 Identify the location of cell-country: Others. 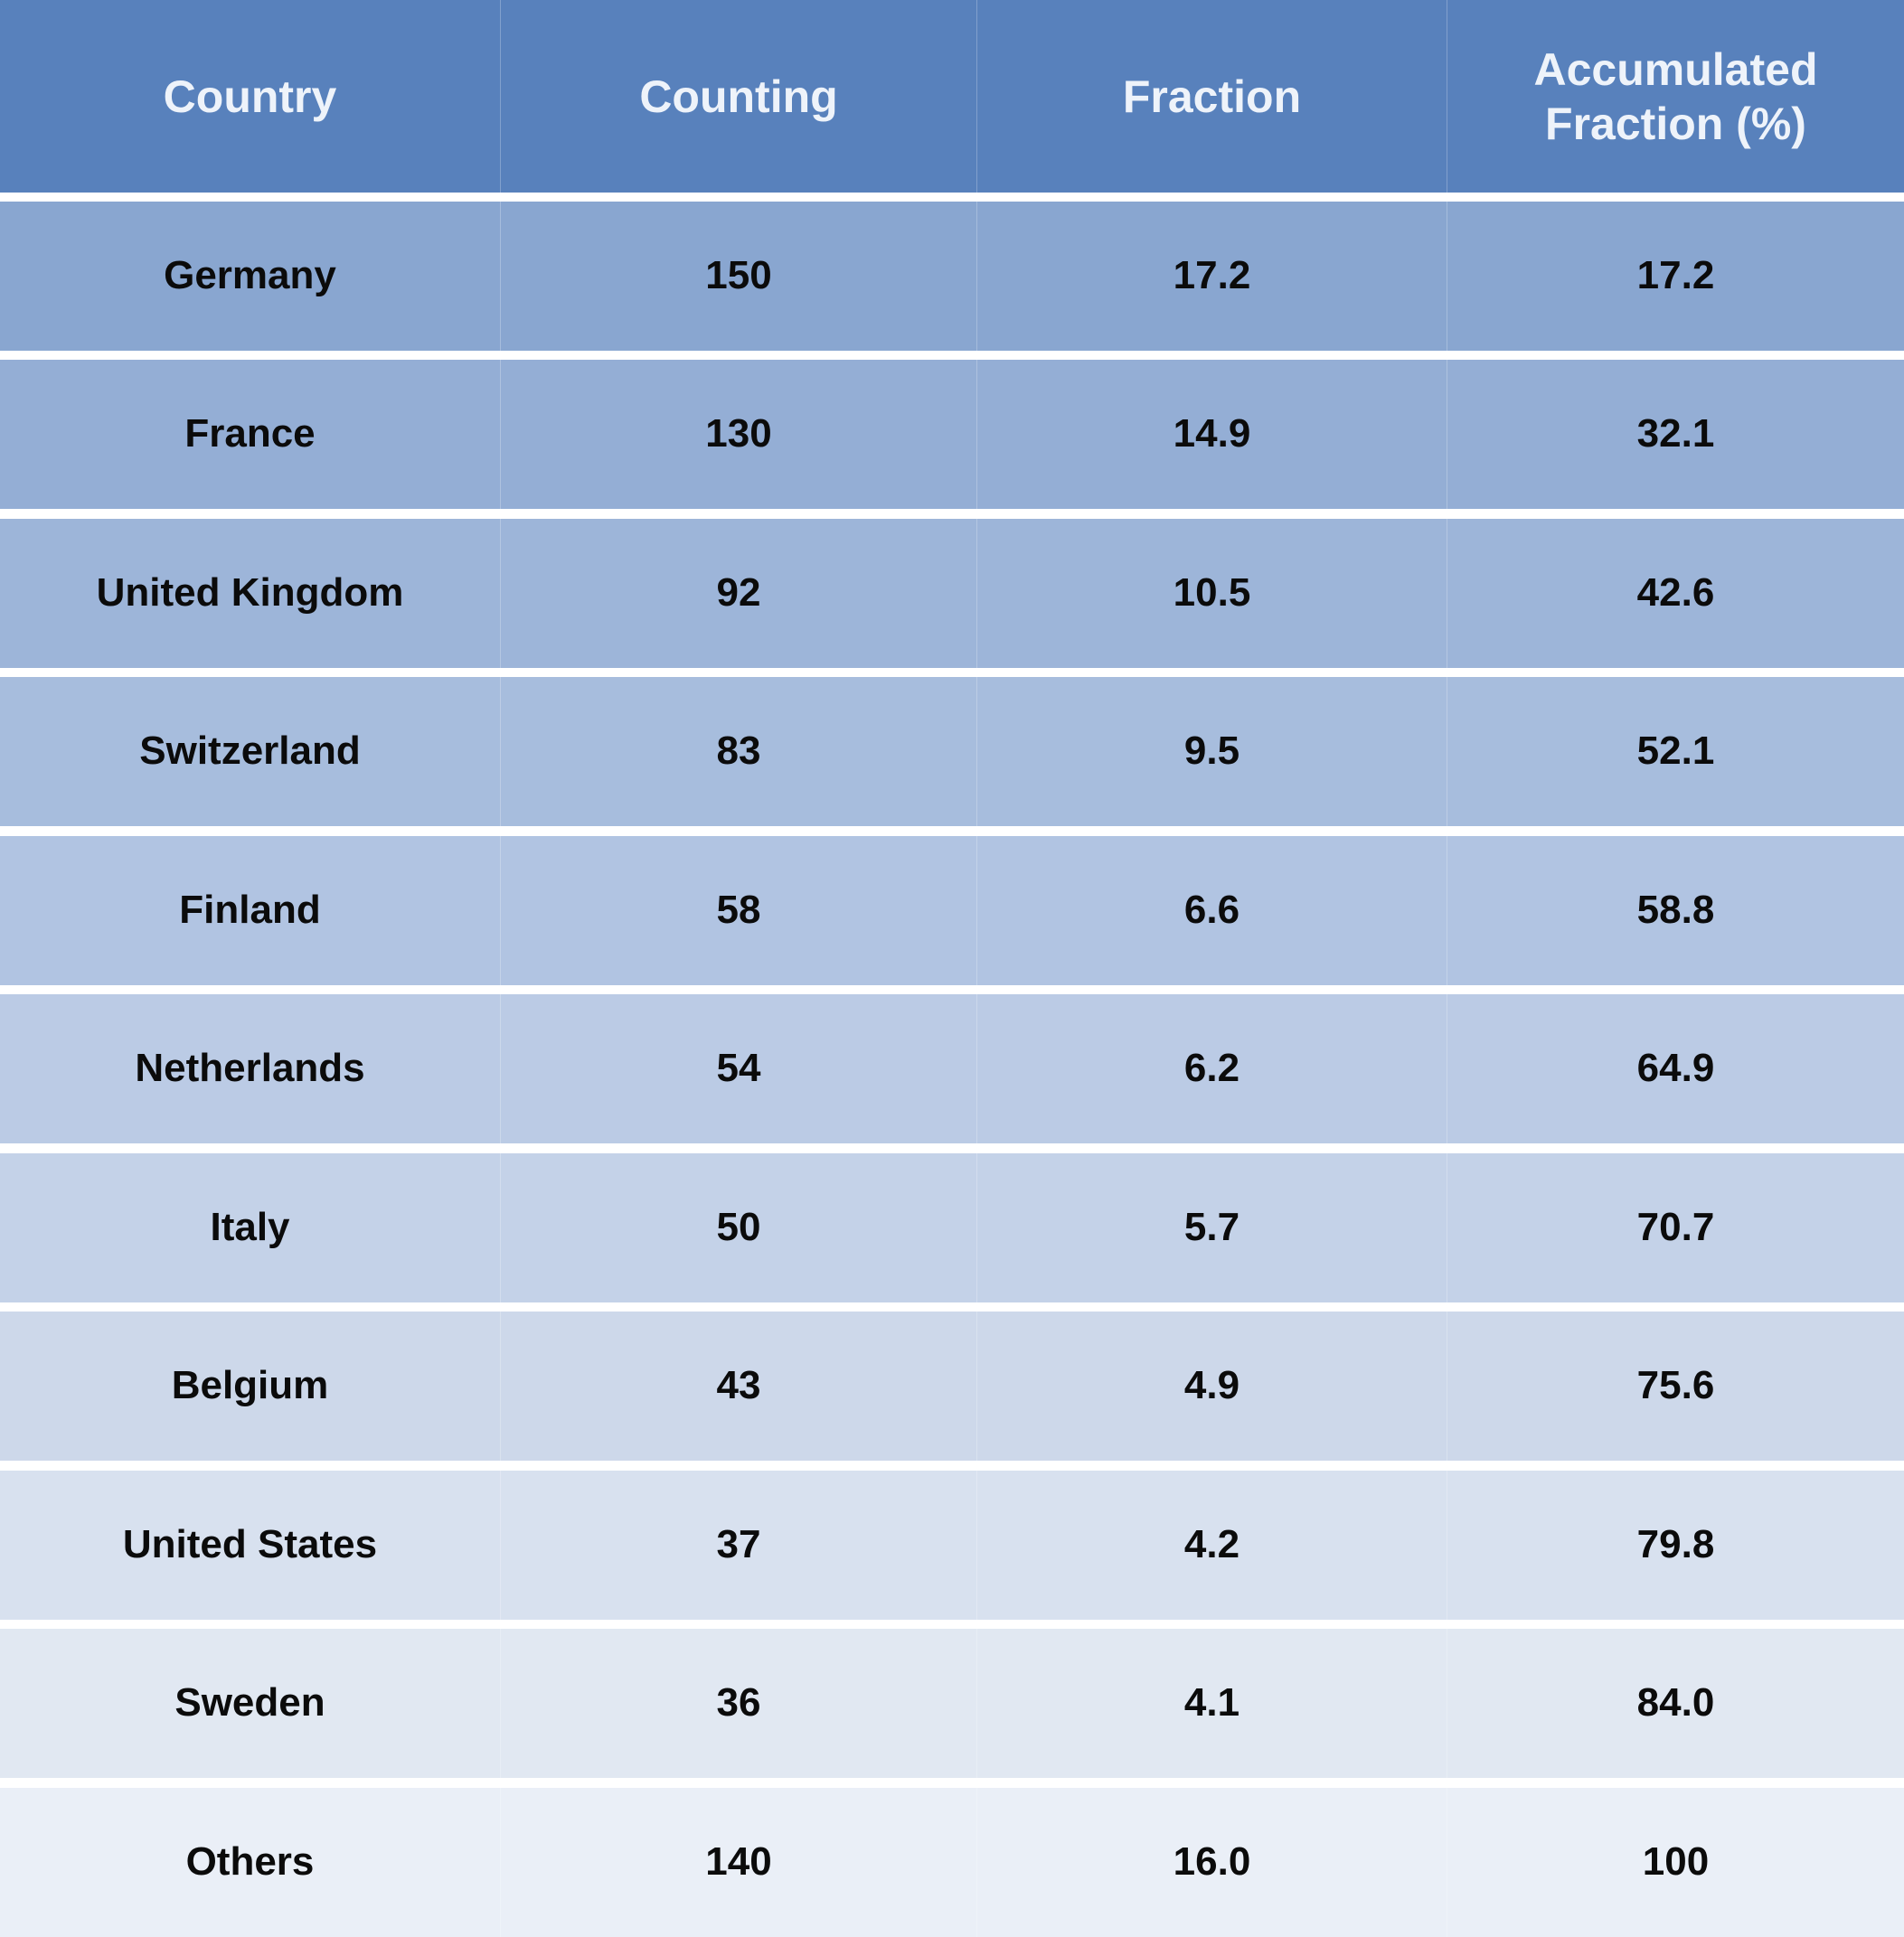
(250, 1862).